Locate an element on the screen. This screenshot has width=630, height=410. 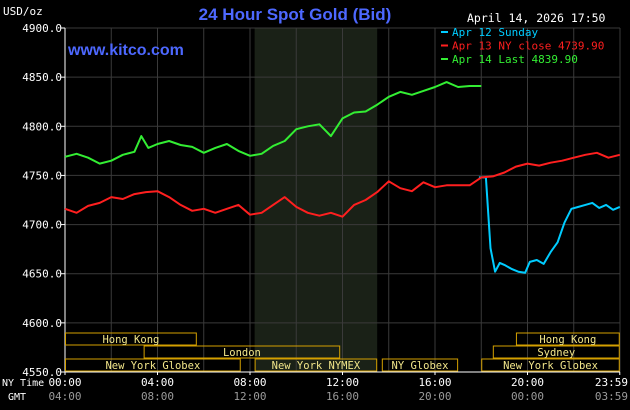
x-tick-label-ny: 04:00 is located at coordinates (157, 382).